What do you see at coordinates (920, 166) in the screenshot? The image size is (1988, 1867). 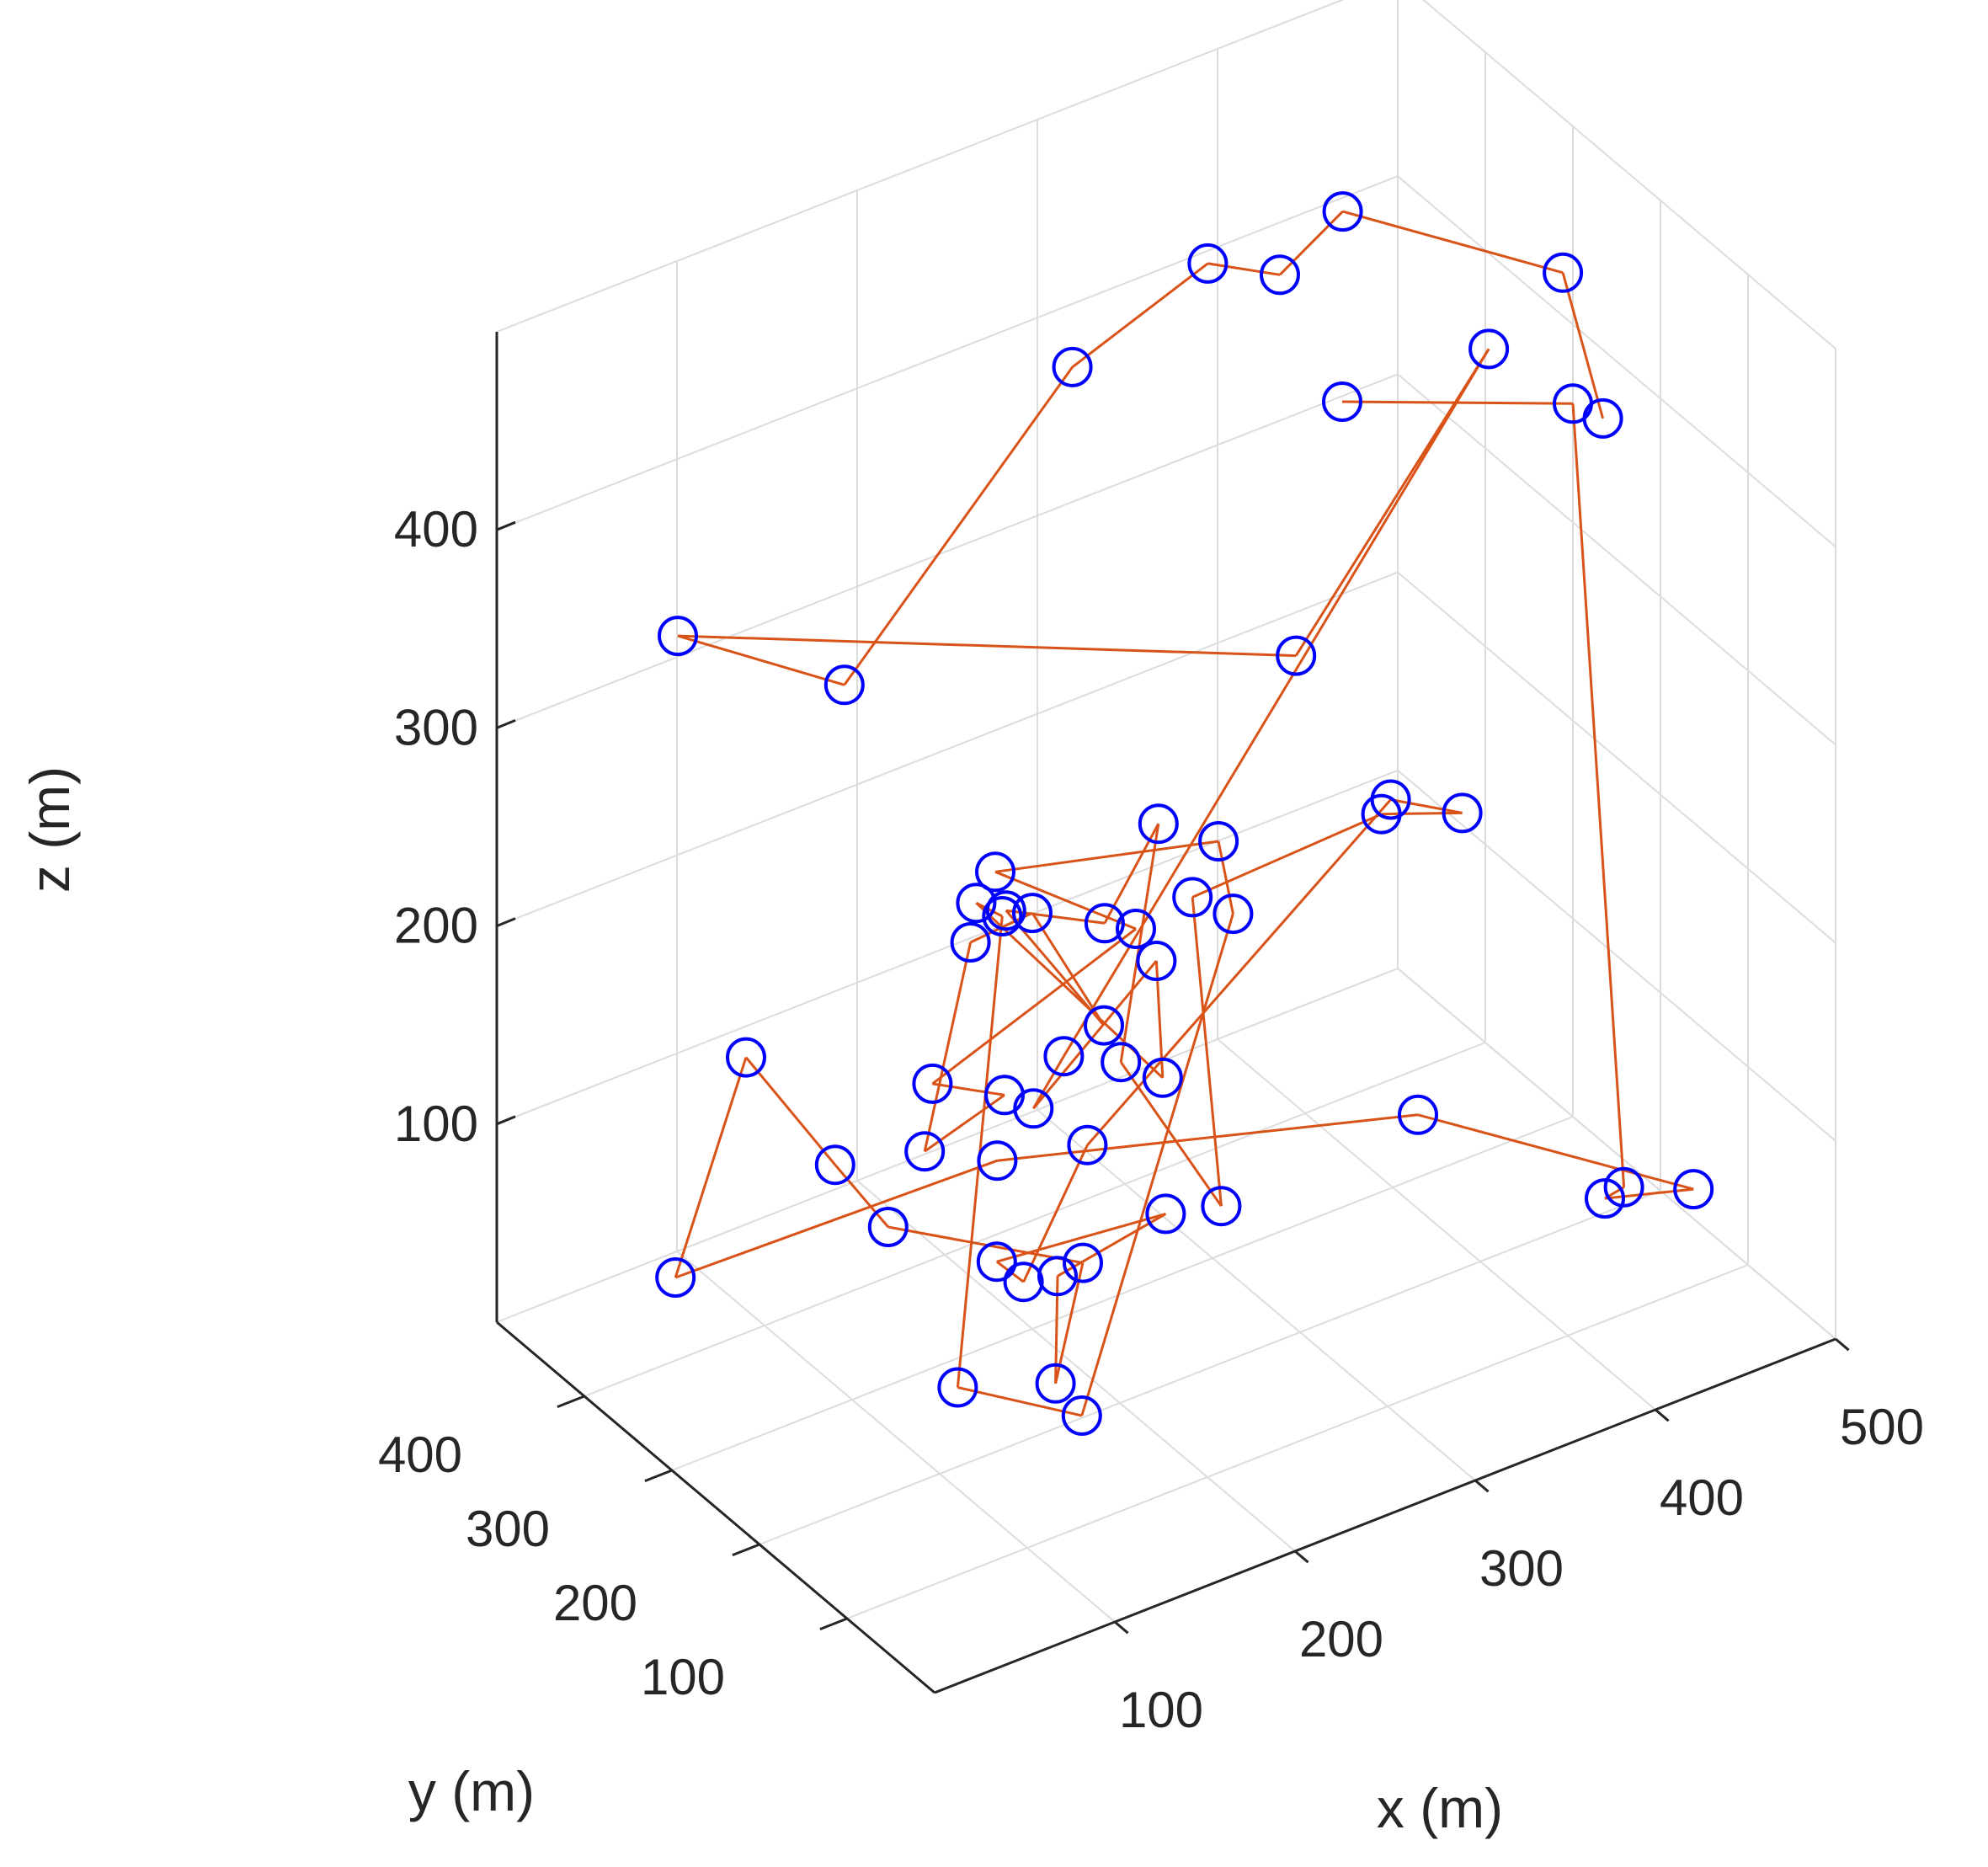 I see `backwall-top-edge` at bounding box center [920, 166].